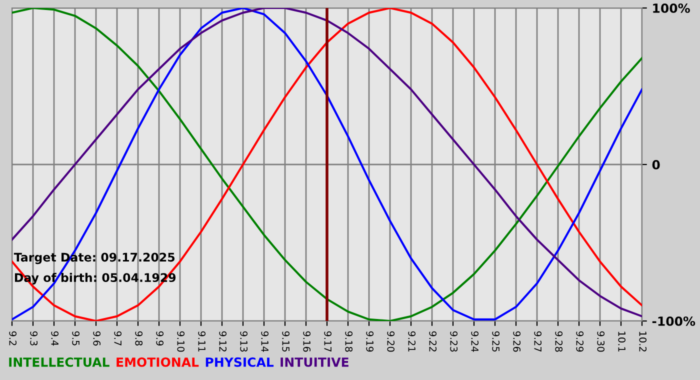 The height and width of the screenshot is (380, 700). What do you see at coordinates (286, 341) in the screenshot?
I see `x-tick-label: 9.15` at bounding box center [286, 341].